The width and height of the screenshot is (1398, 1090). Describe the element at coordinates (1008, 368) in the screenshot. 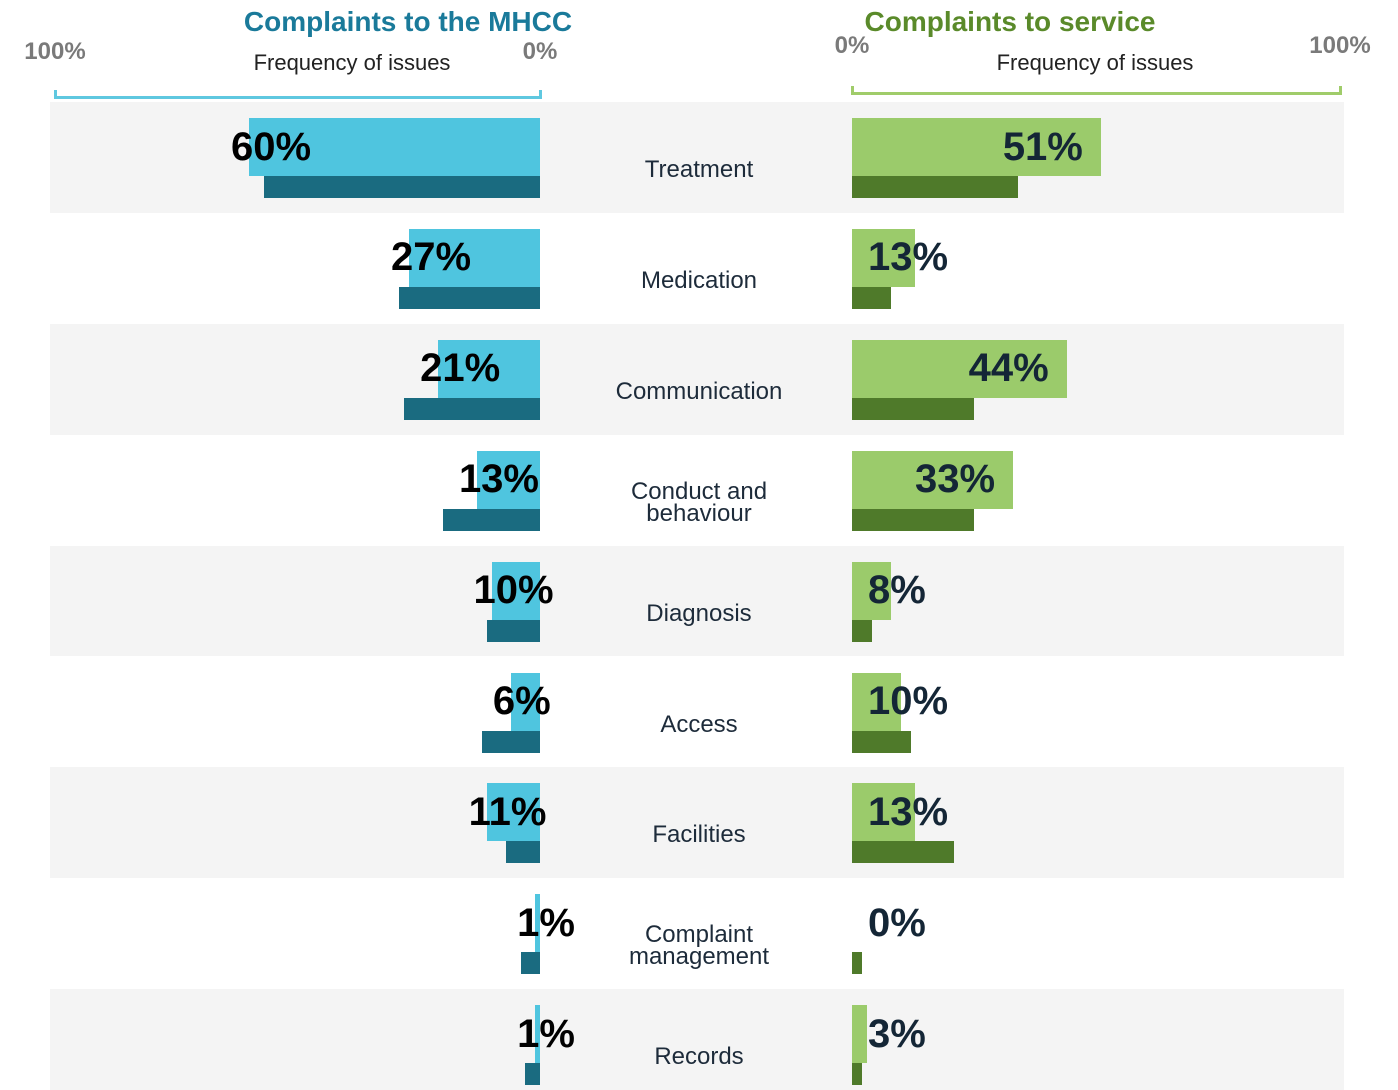

I see `value-label: 44%` at that location.